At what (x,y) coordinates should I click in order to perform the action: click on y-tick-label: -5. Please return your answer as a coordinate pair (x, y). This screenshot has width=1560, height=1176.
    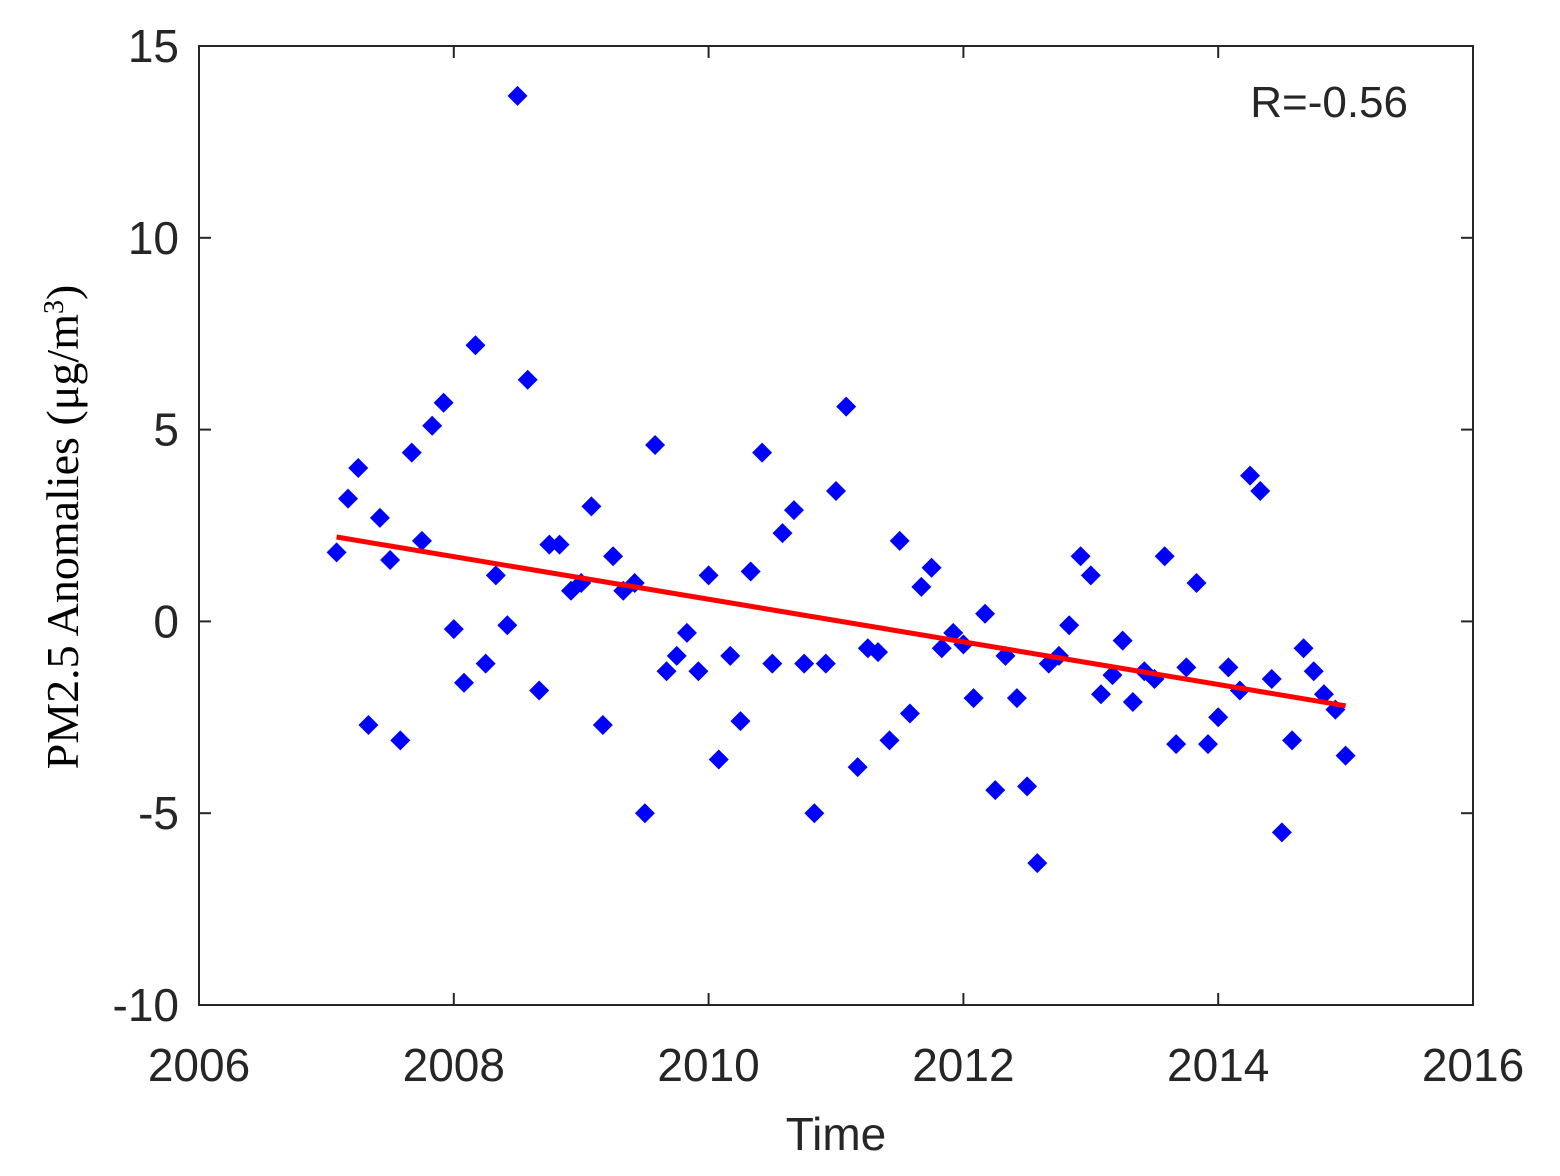
    Looking at the image, I should click on (158, 813).